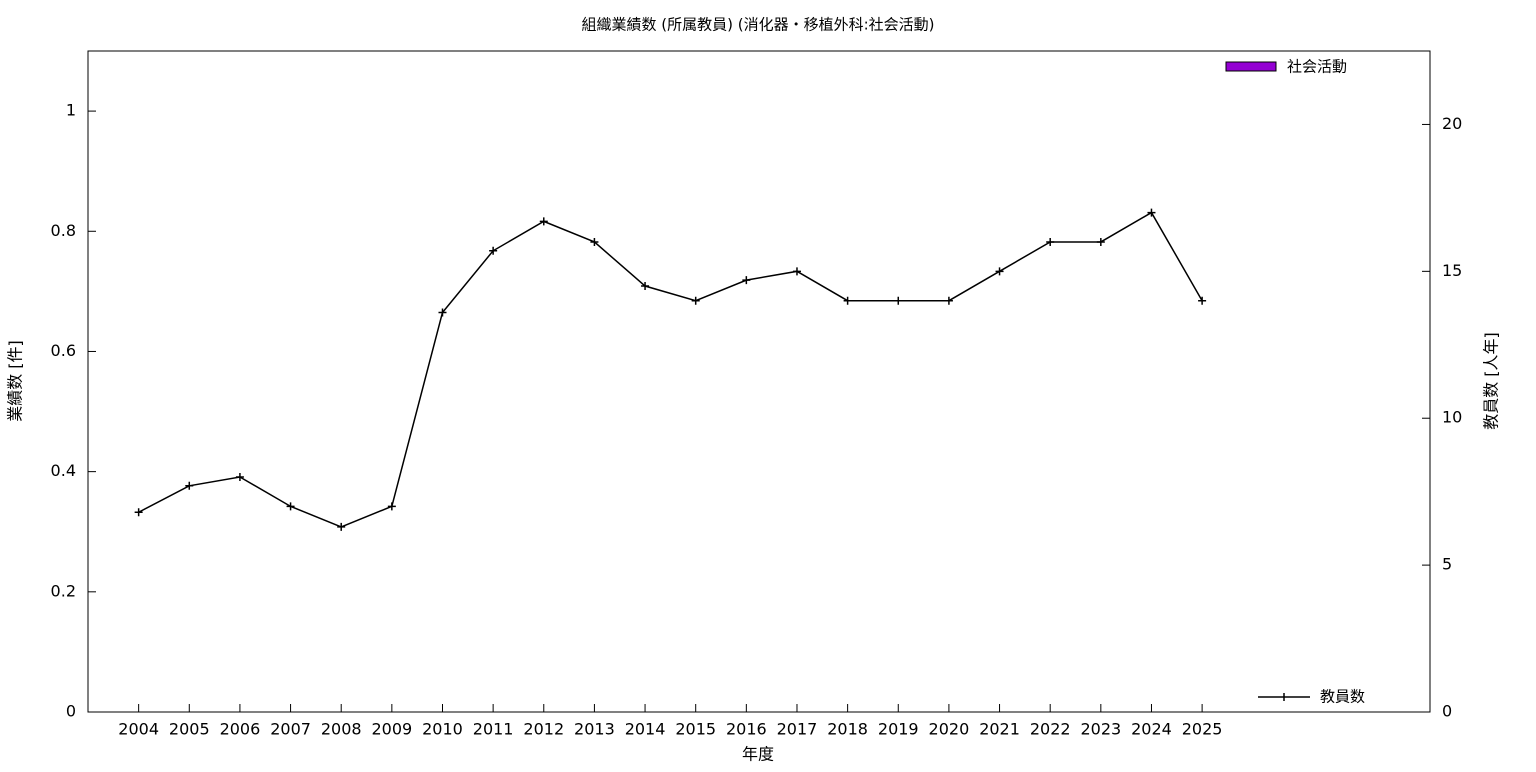 The width and height of the screenshot is (1536, 772). I want to click on x-tick-label: 2020, so click(949, 729).